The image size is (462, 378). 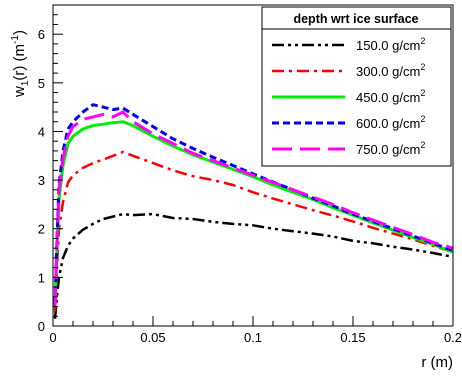 What do you see at coordinates (41, 131) in the screenshot?
I see `y-tick-label: 4` at bounding box center [41, 131].